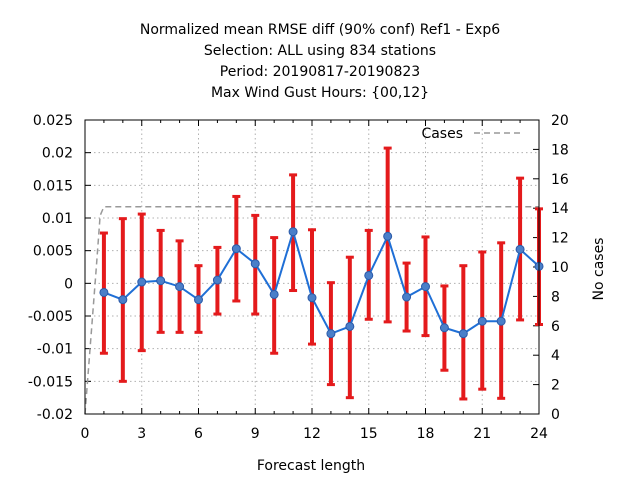 The height and width of the screenshot is (480, 640). I want to click on y2-tick-label: 20, so click(560, 121).